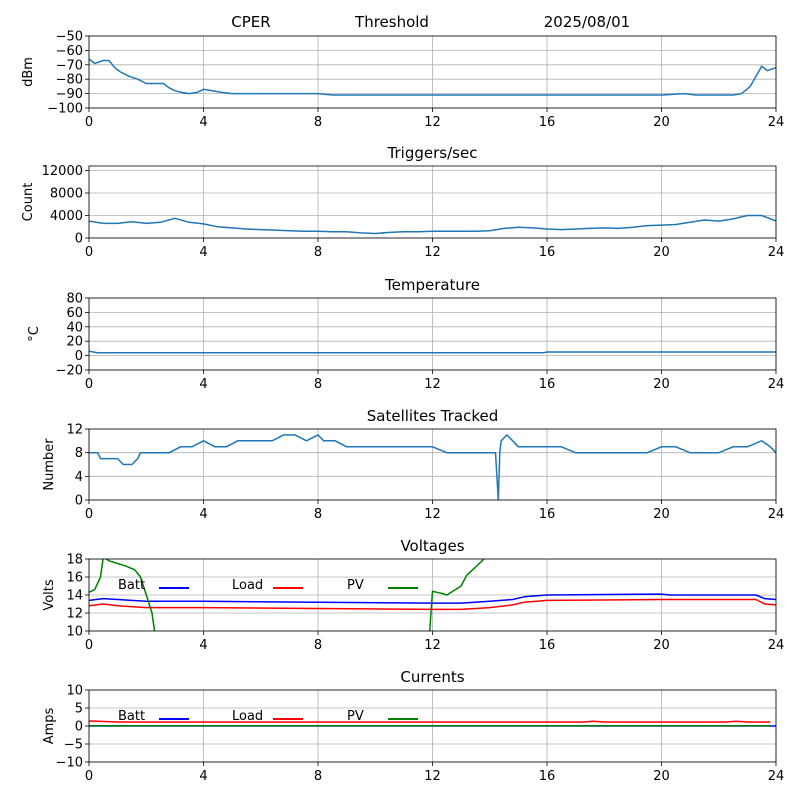 The width and height of the screenshot is (800, 800). Describe the element at coordinates (69, 37) in the screenshot. I see `y-tick-label: −50` at that location.